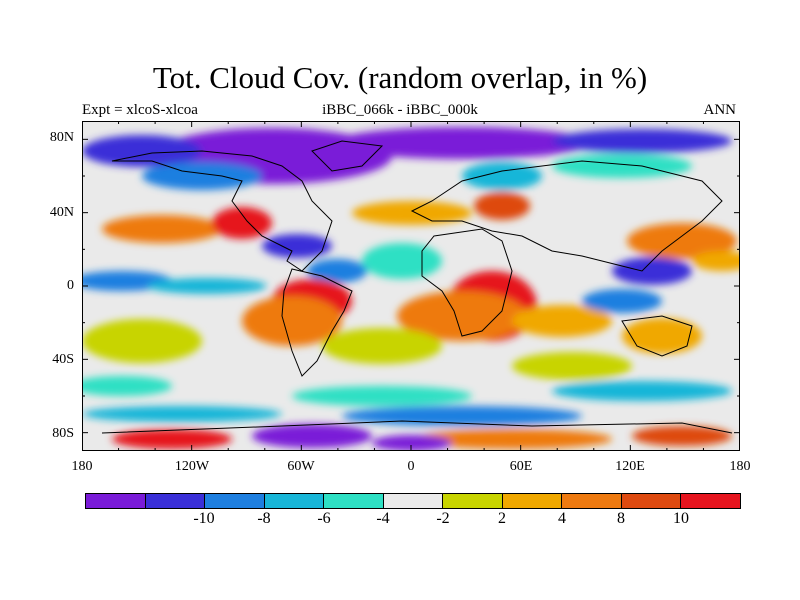 The width and height of the screenshot is (800, 600). Describe the element at coordinates (383, 518) in the screenshot. I see `colorbar-label: -4` at that location.